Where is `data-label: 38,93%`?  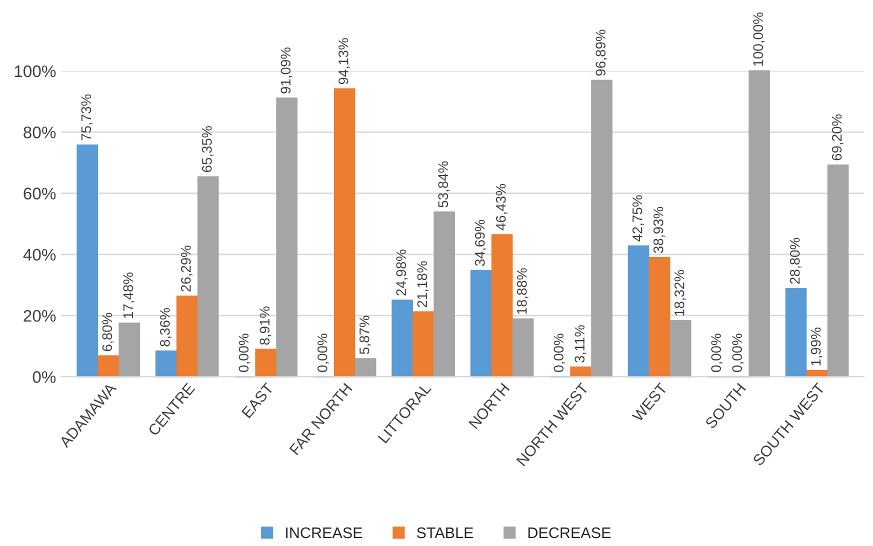
data-label: 38,93% is located at coordinates (659, 230).